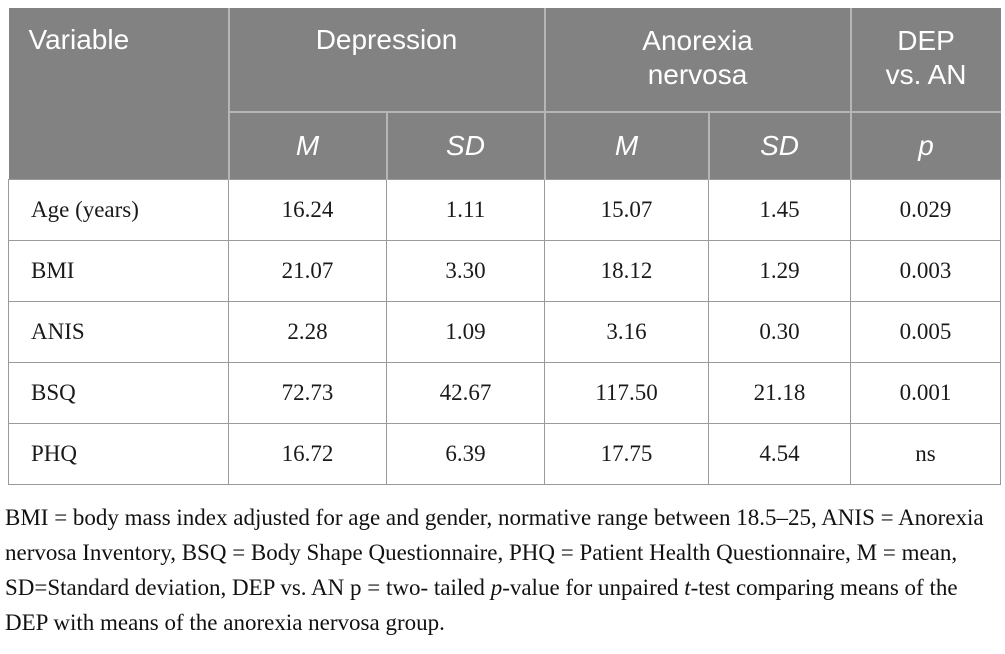 Image resolution: width=1005 pixels, height=654 pixels. Describe the element at coordinates (118, 393) in the screenshot. I see `row-label: BSQ` at that location.